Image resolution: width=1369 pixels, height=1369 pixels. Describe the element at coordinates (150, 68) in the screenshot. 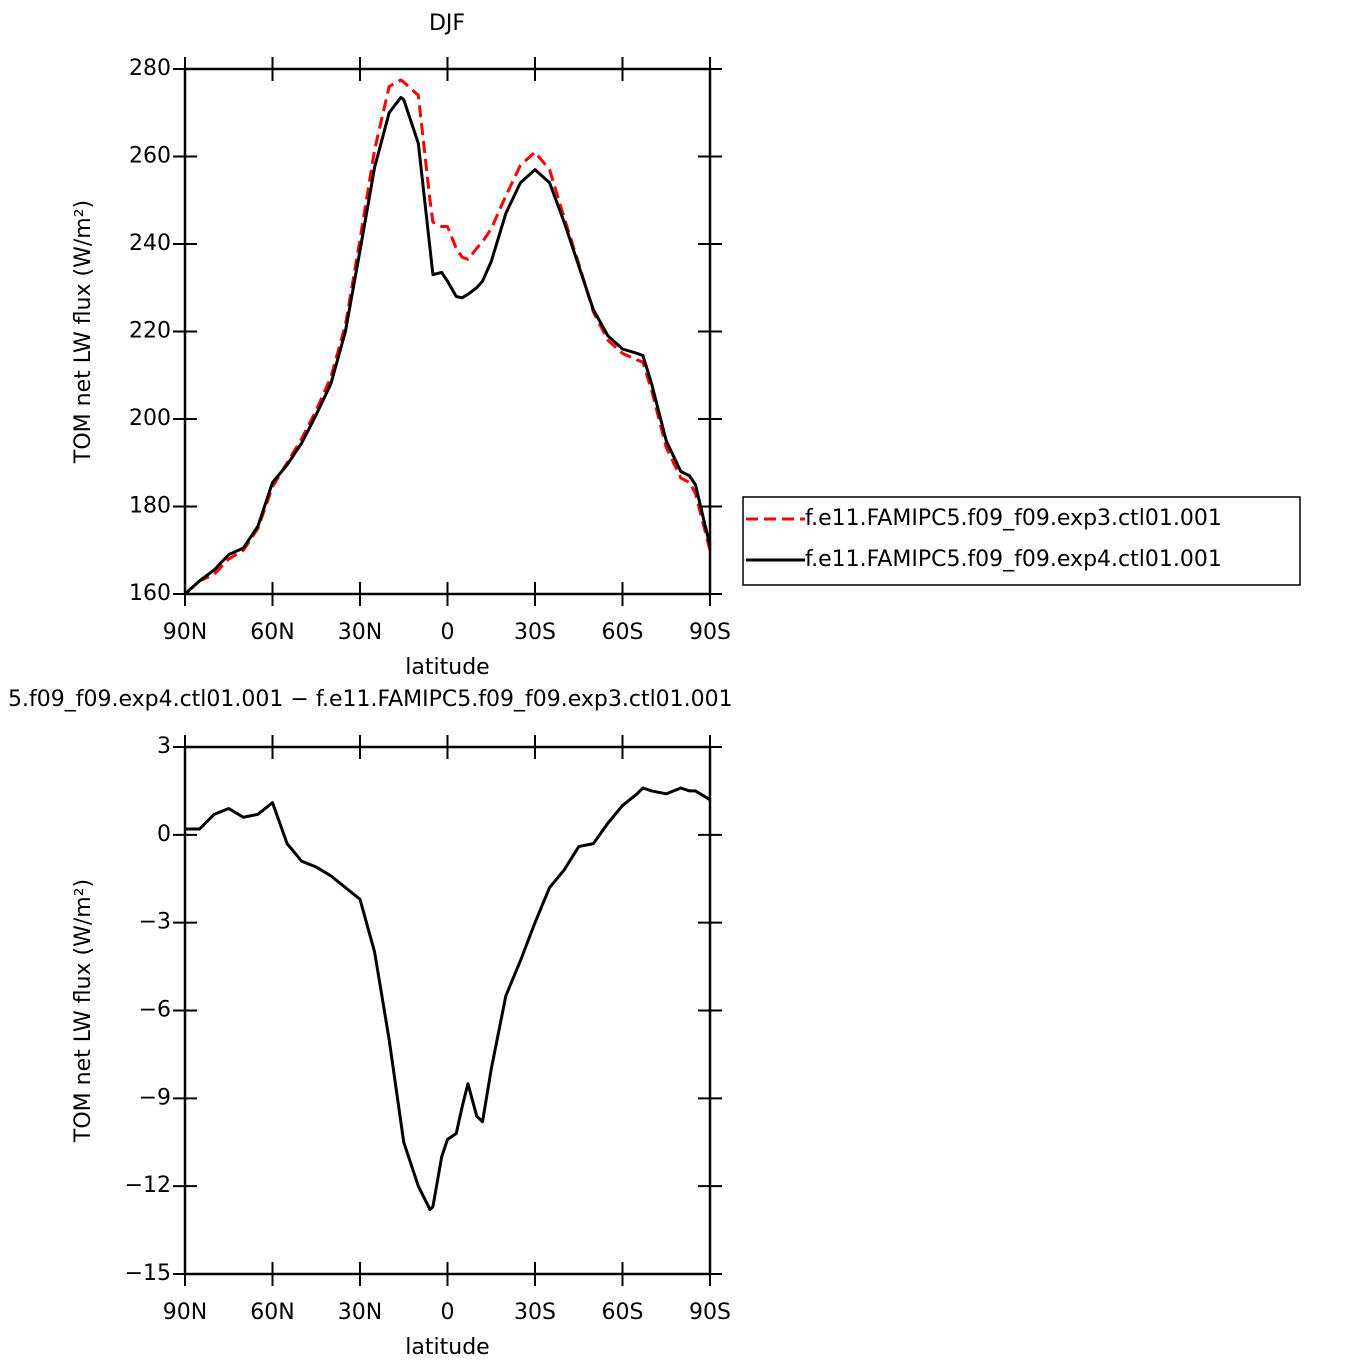

I see `y-tick-label: 280` at that location.